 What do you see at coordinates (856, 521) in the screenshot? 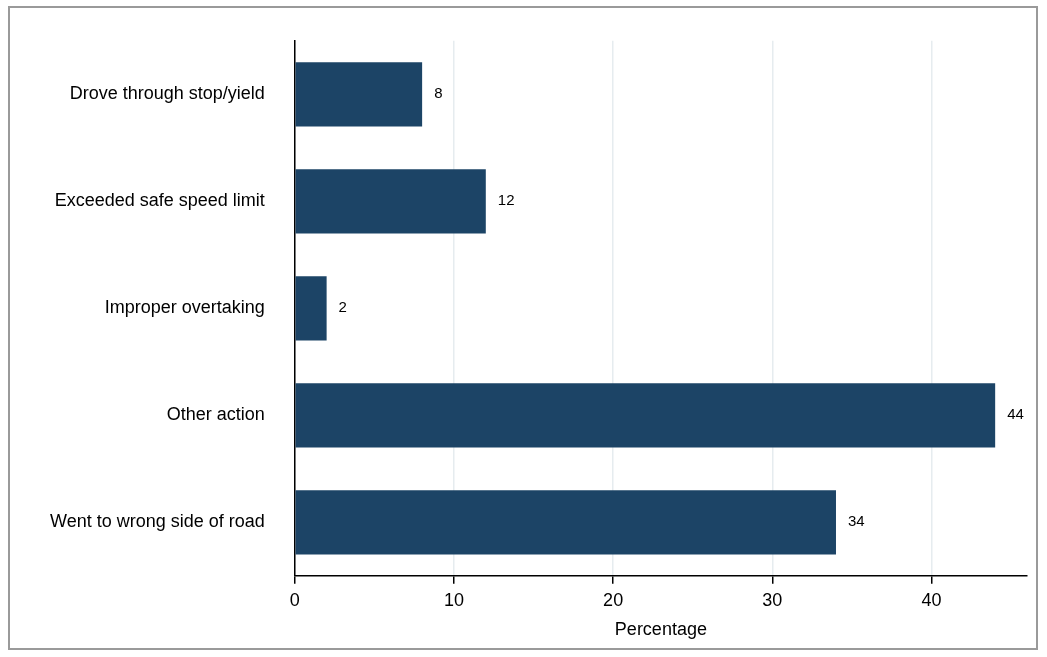
I see `data-label: 34` at bounding box center [856, 521].